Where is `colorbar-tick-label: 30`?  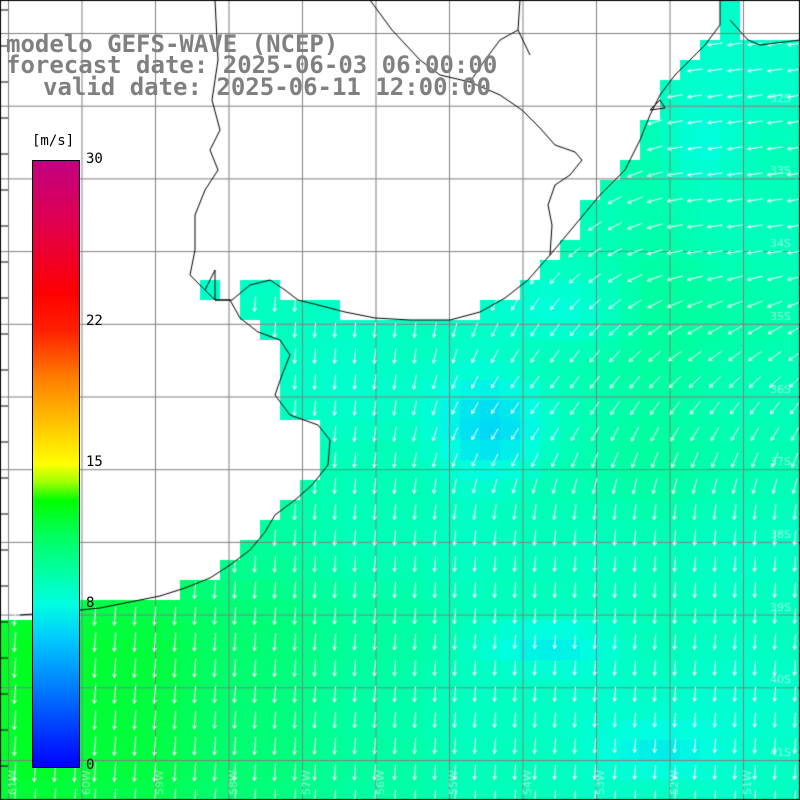
colorbar-tick-label: 30 is located at coordinates (94, 159).